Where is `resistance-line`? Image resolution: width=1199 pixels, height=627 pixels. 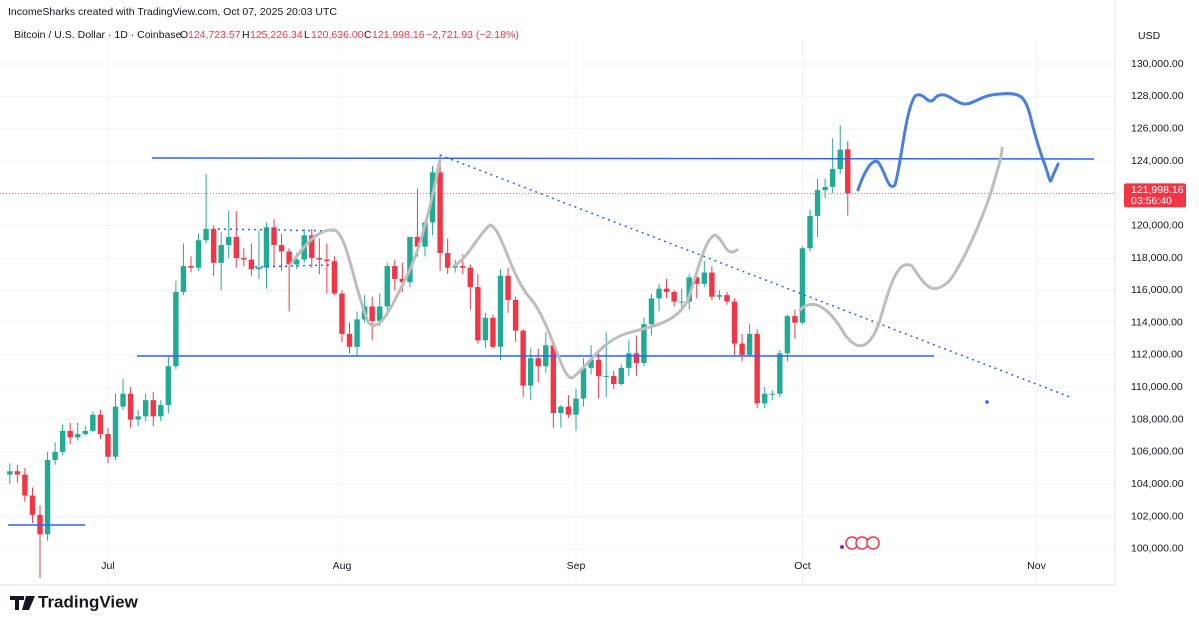
resistance-line is located at coordinates (623, 158).